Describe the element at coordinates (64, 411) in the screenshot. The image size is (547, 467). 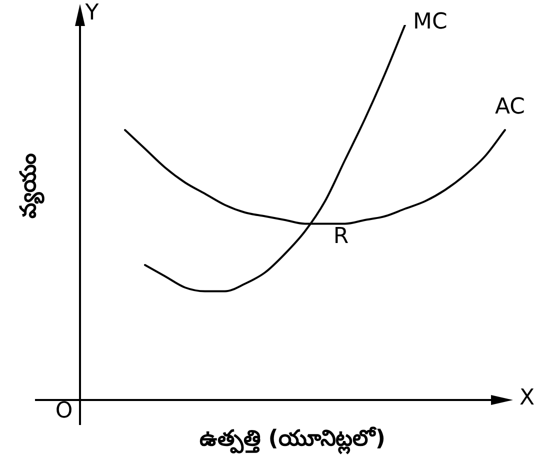
I see `text: O` at that location.